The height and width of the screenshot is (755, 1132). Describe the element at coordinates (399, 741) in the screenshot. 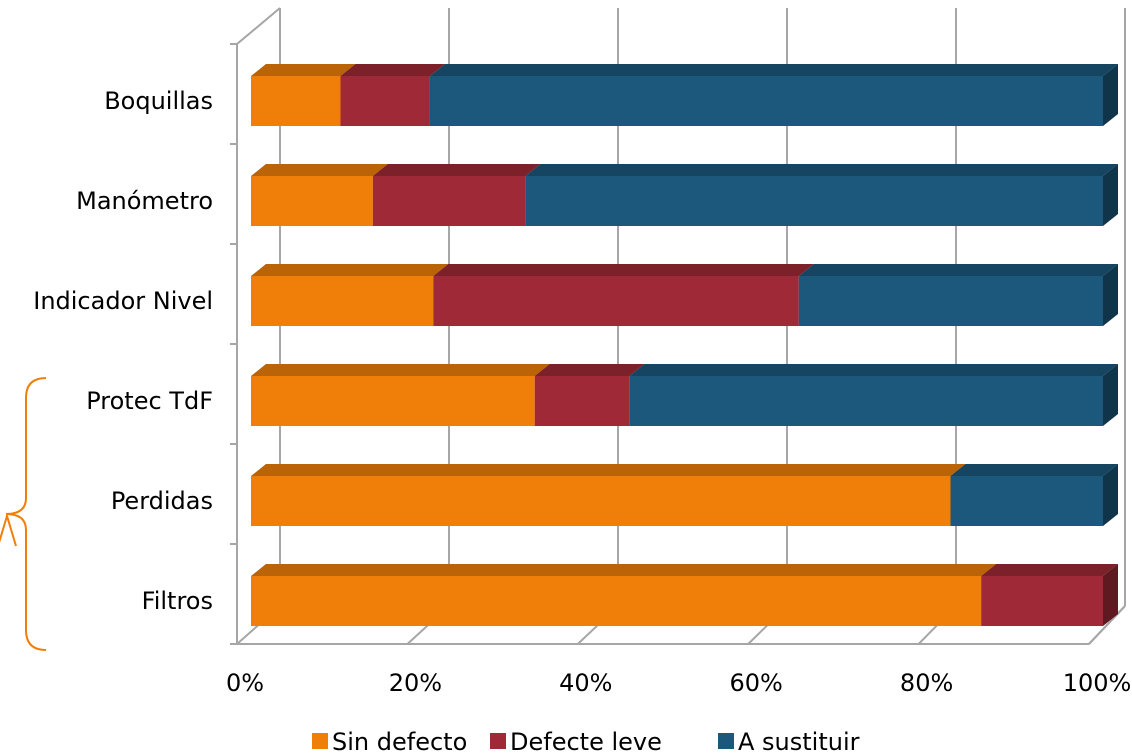

I see `legend-label-sin-defecto: Sin defecto` at that location.